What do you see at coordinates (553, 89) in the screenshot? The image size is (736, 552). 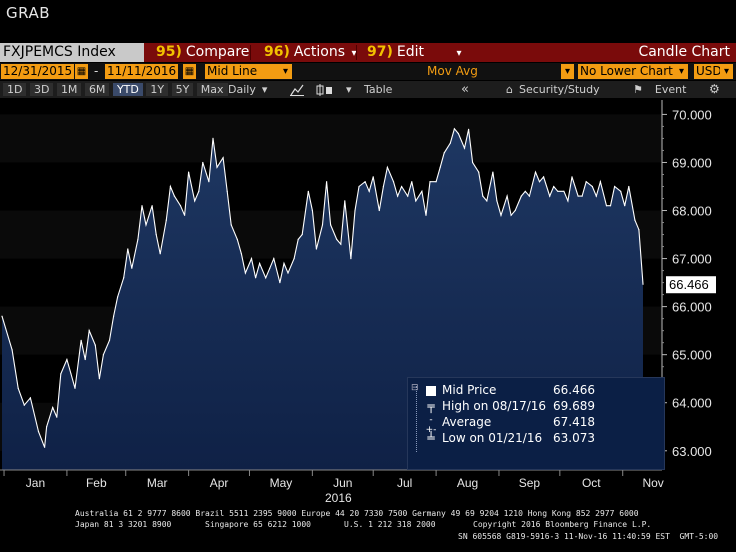 I see `security-study-button: ⌂ Security/Study` at bounding box center [553, 89].